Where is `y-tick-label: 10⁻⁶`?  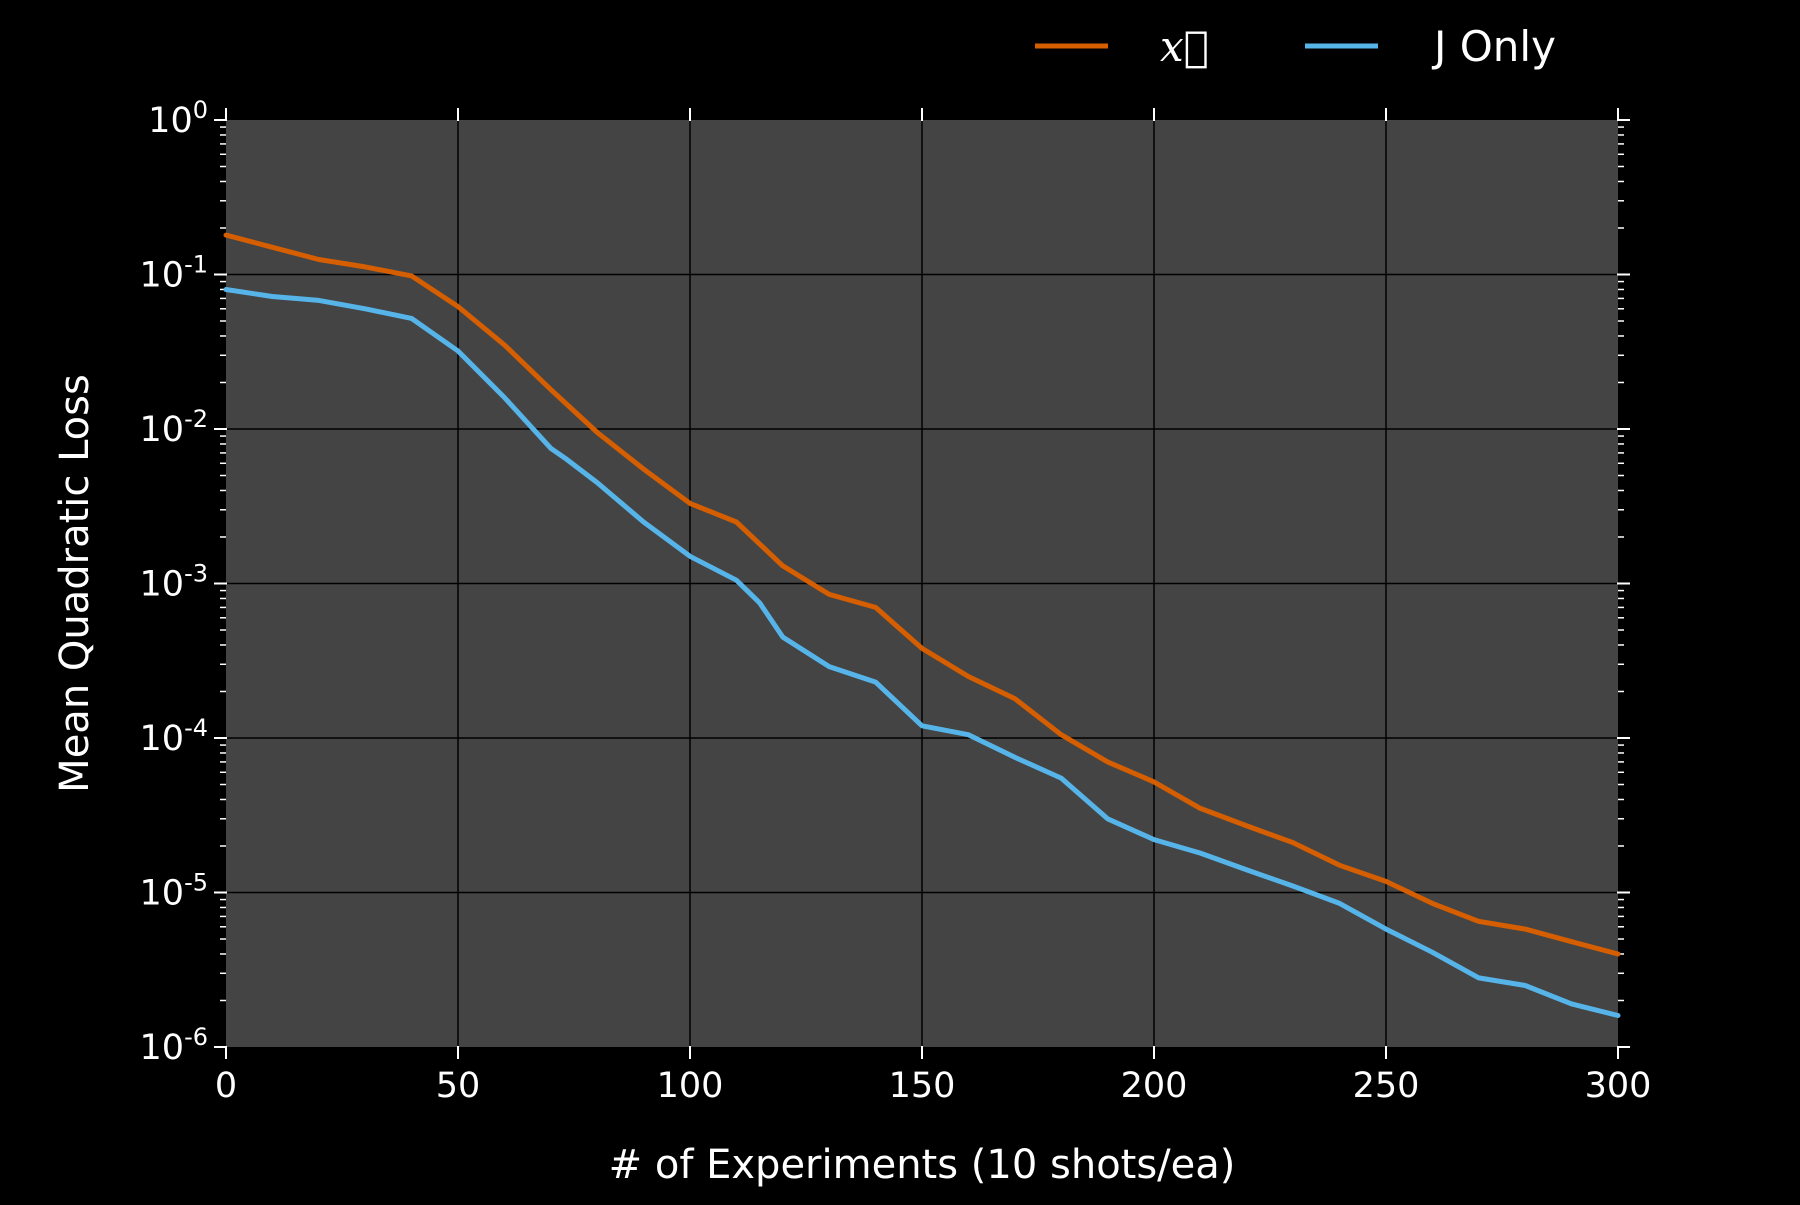
y-tick-label: 10⁻⁶ is located at coordinates (174, 1045).